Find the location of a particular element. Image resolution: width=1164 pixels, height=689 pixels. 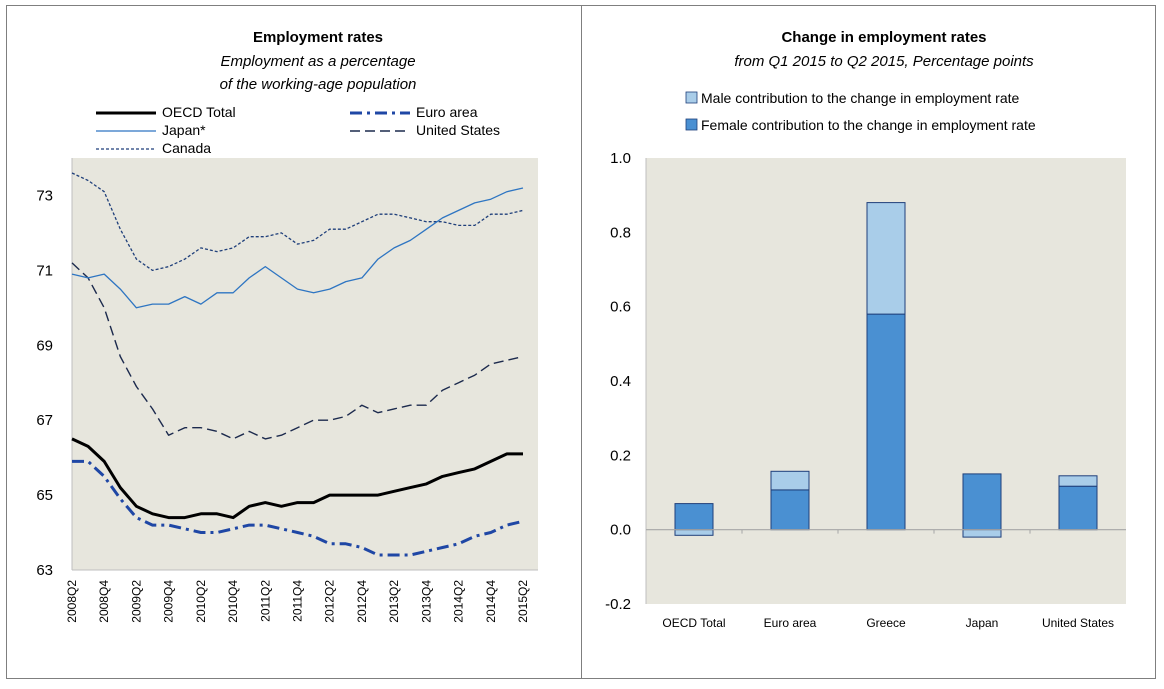

left-x-tick-label: 2014Q4 is located at coordinates (491, 601).